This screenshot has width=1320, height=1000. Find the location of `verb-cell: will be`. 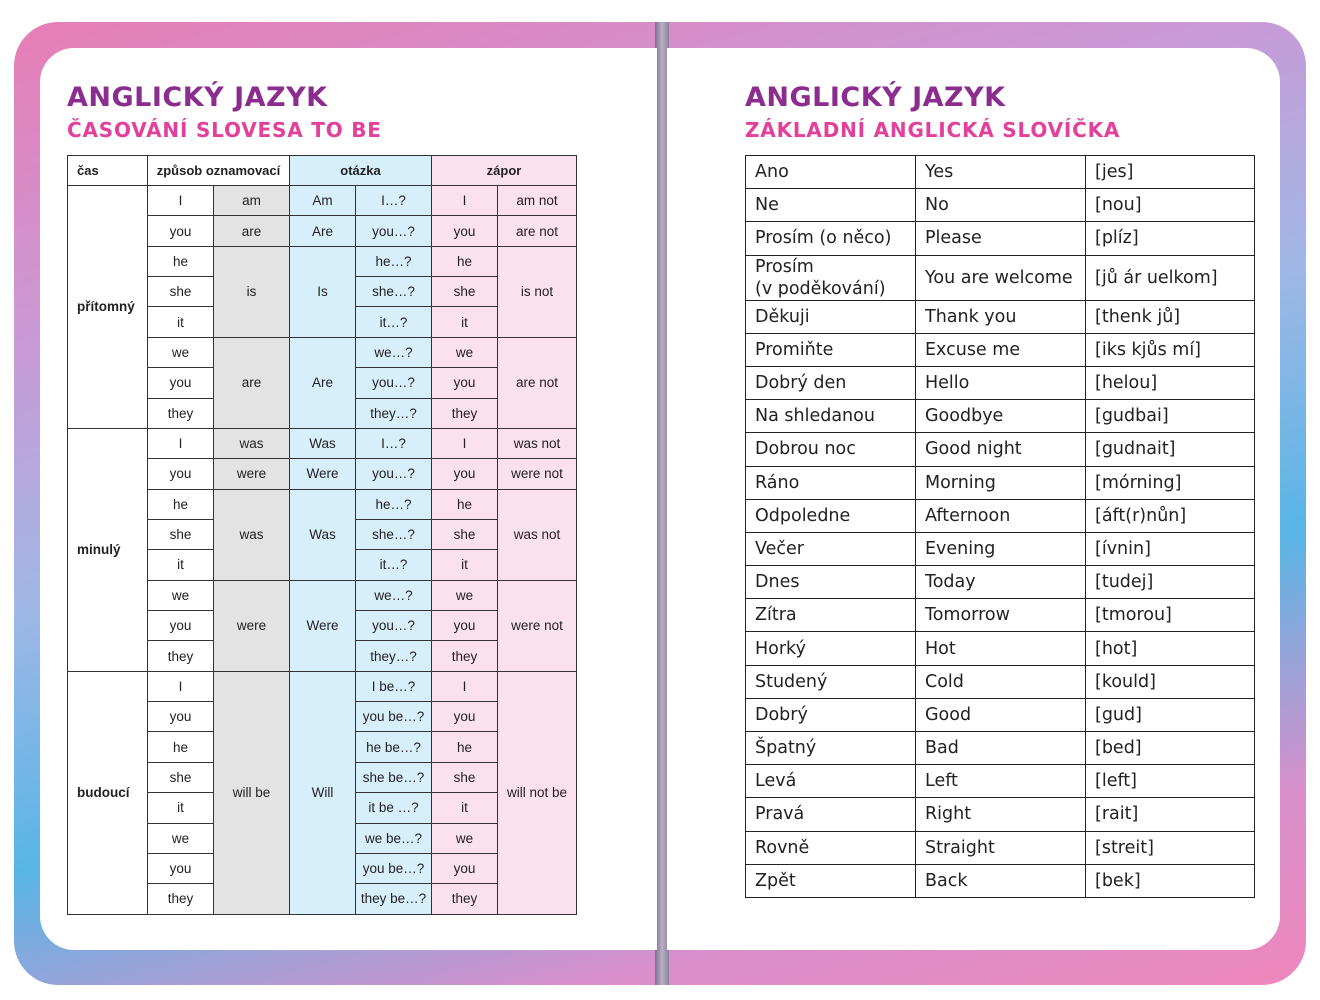

verb-cell: will be is located at coordinates (251, 792).